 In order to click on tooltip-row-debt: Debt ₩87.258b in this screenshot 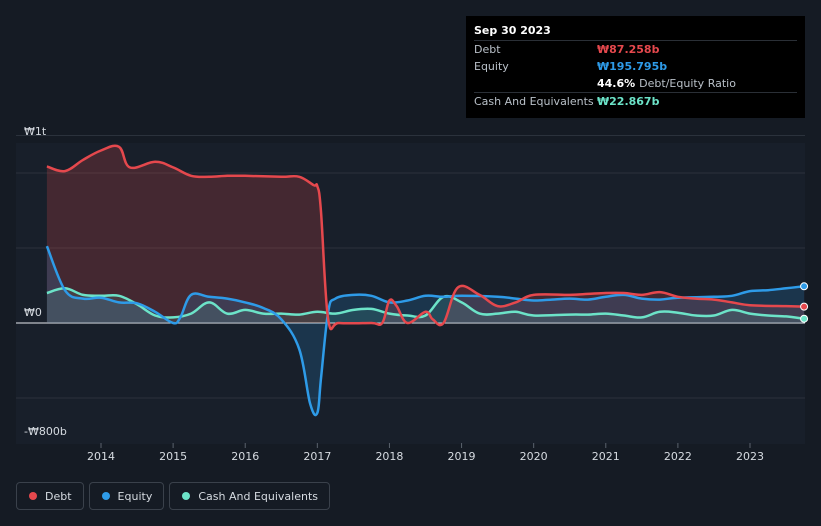, I will do `click(635, 49)`.